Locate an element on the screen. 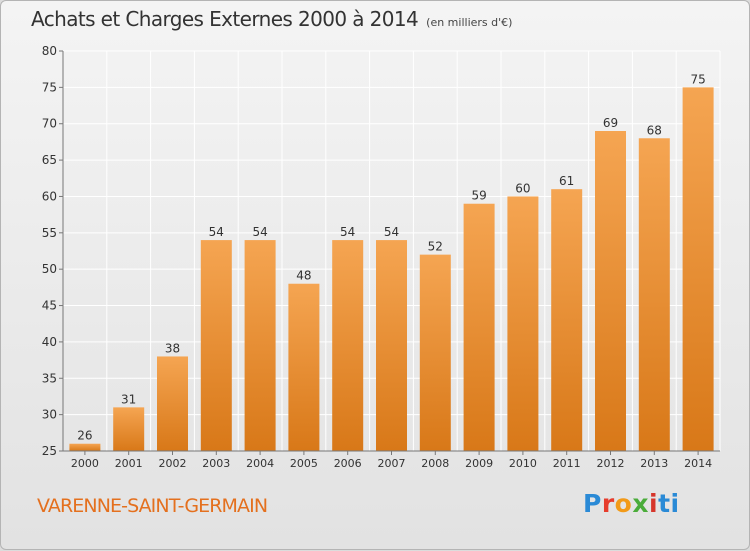 This screenshot has width=750, height=551. data-label: 26 is located at coordinates (84, 436).